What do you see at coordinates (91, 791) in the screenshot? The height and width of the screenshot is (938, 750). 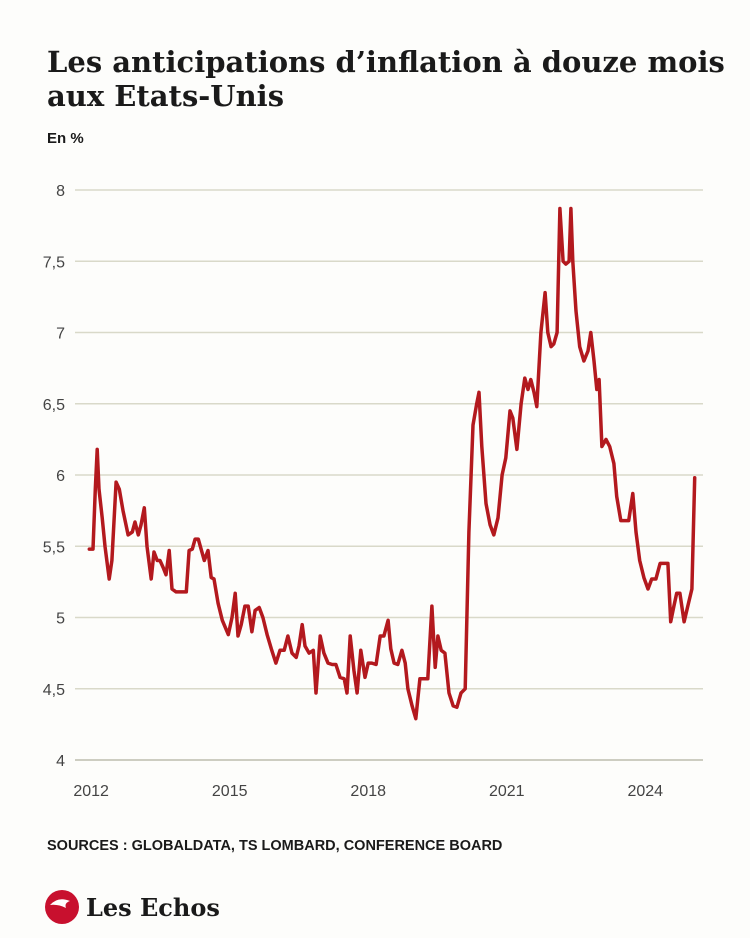 I see `x-tick-label: 2012` at bounding box center [91, 791].